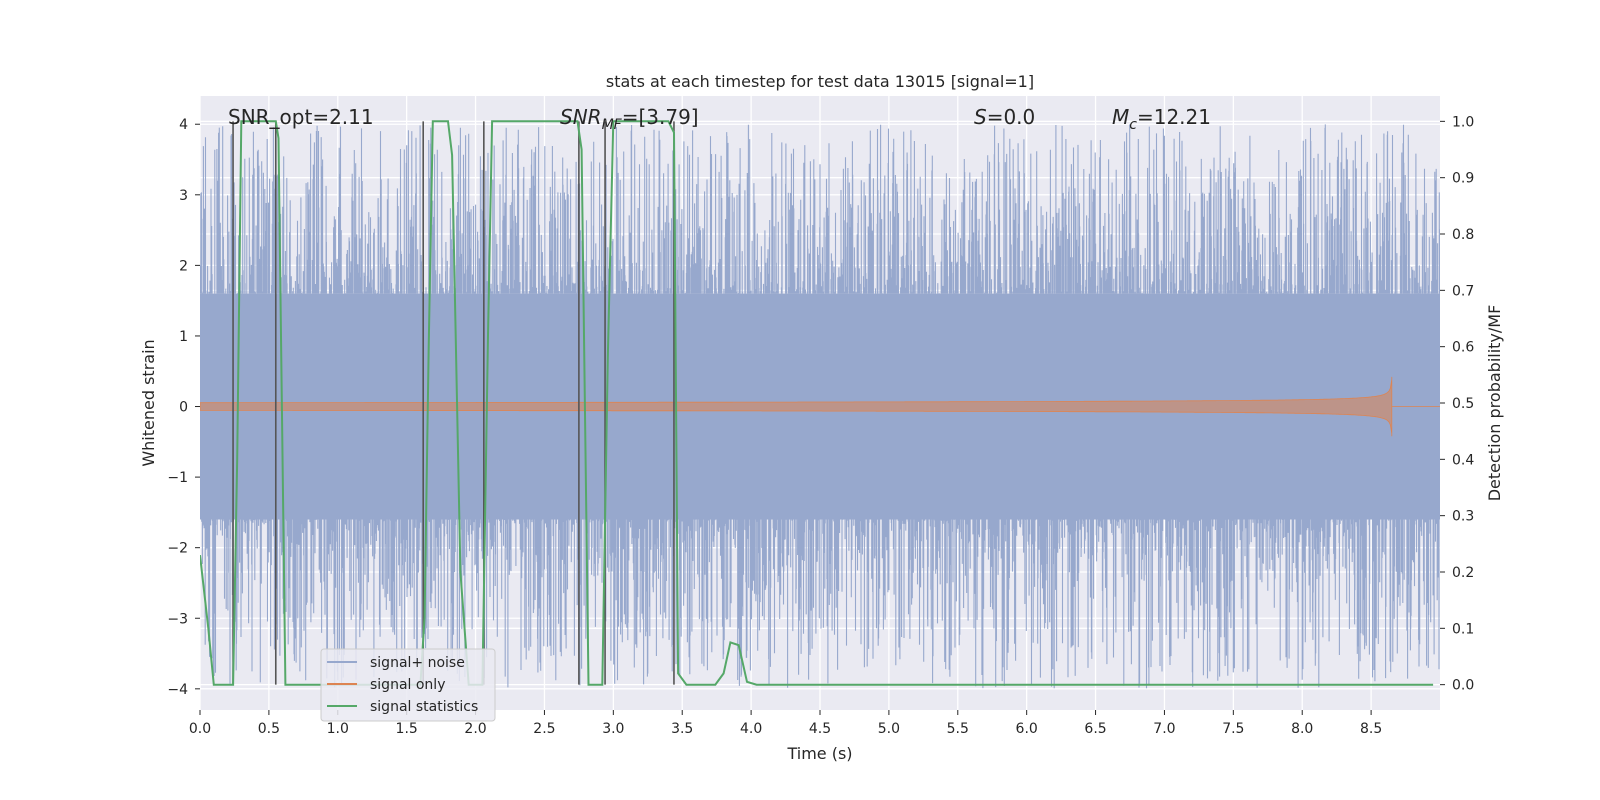  Describe the element at coordinates (177, 619) in the screenshot. I see `y-tick-label: −3` at that location.